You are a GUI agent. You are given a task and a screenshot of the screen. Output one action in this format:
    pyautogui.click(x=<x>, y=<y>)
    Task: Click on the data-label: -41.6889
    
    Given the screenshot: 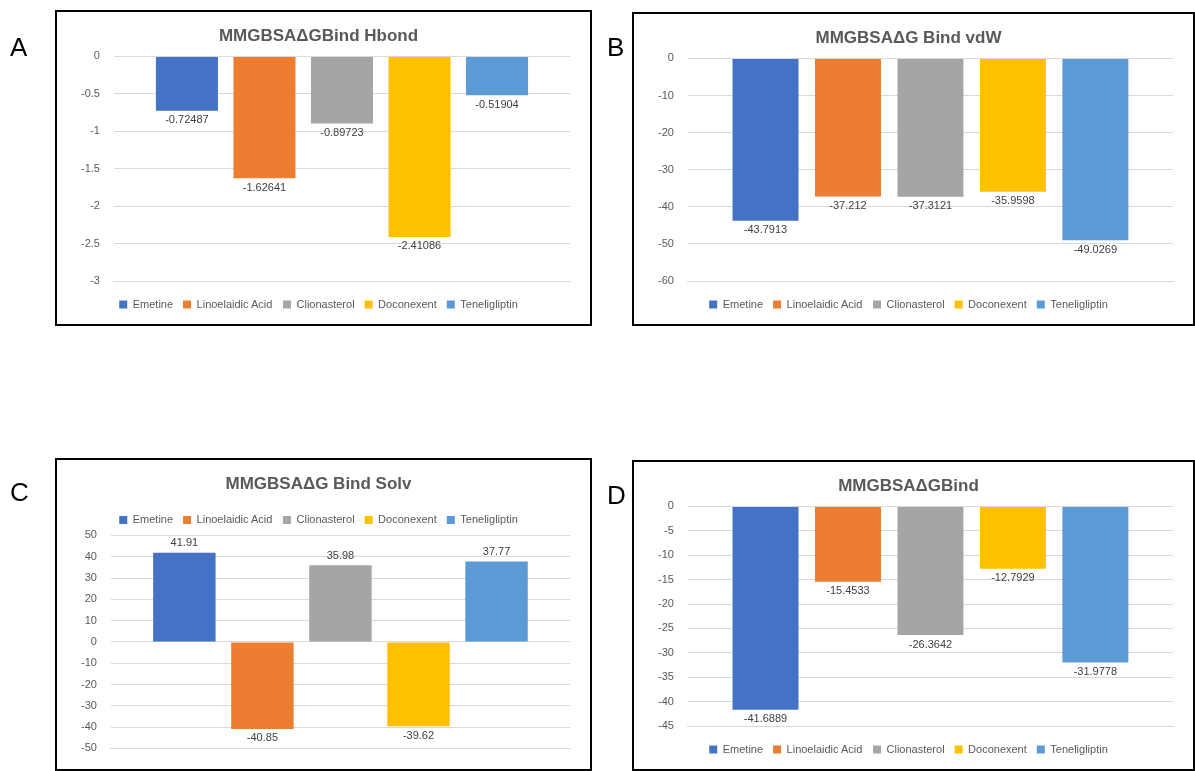 What is the action you would take?
    pyautogui.click(x=765, y=718)
    